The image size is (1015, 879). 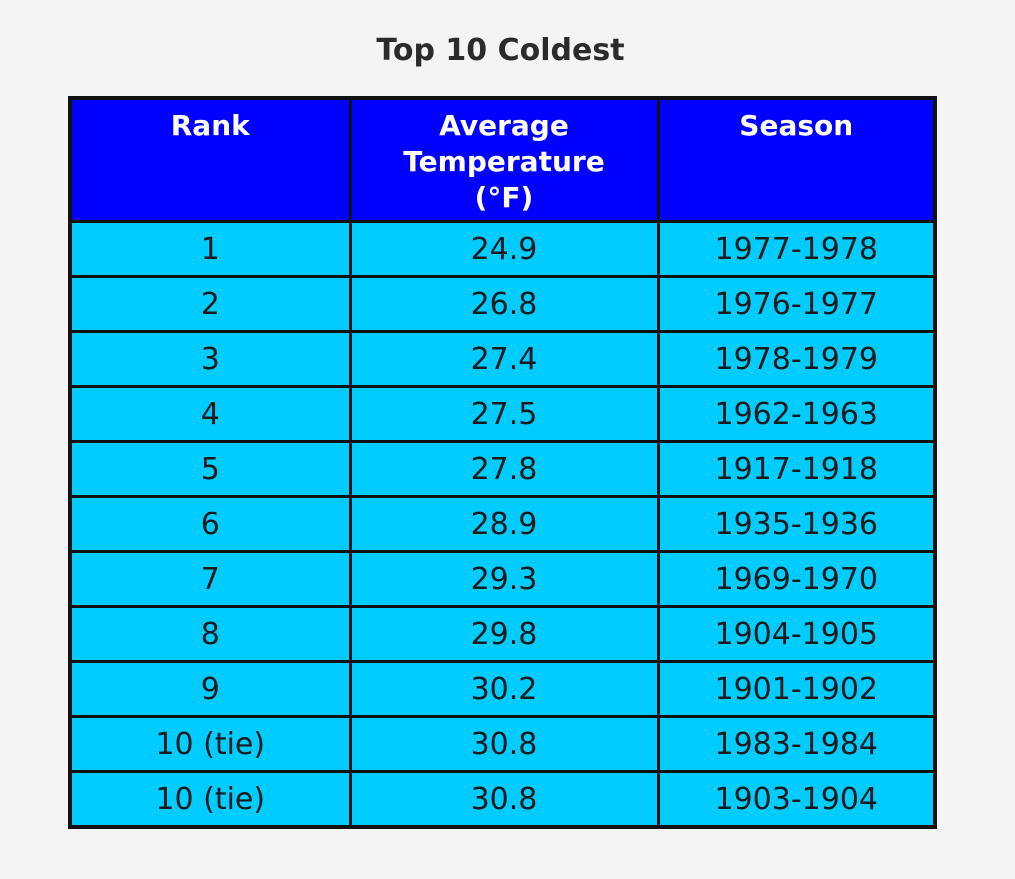 What do you see at coordinates (210, 414) in the screenshot?
I see `rank-cell: 4` at bounding box center [210, 414].